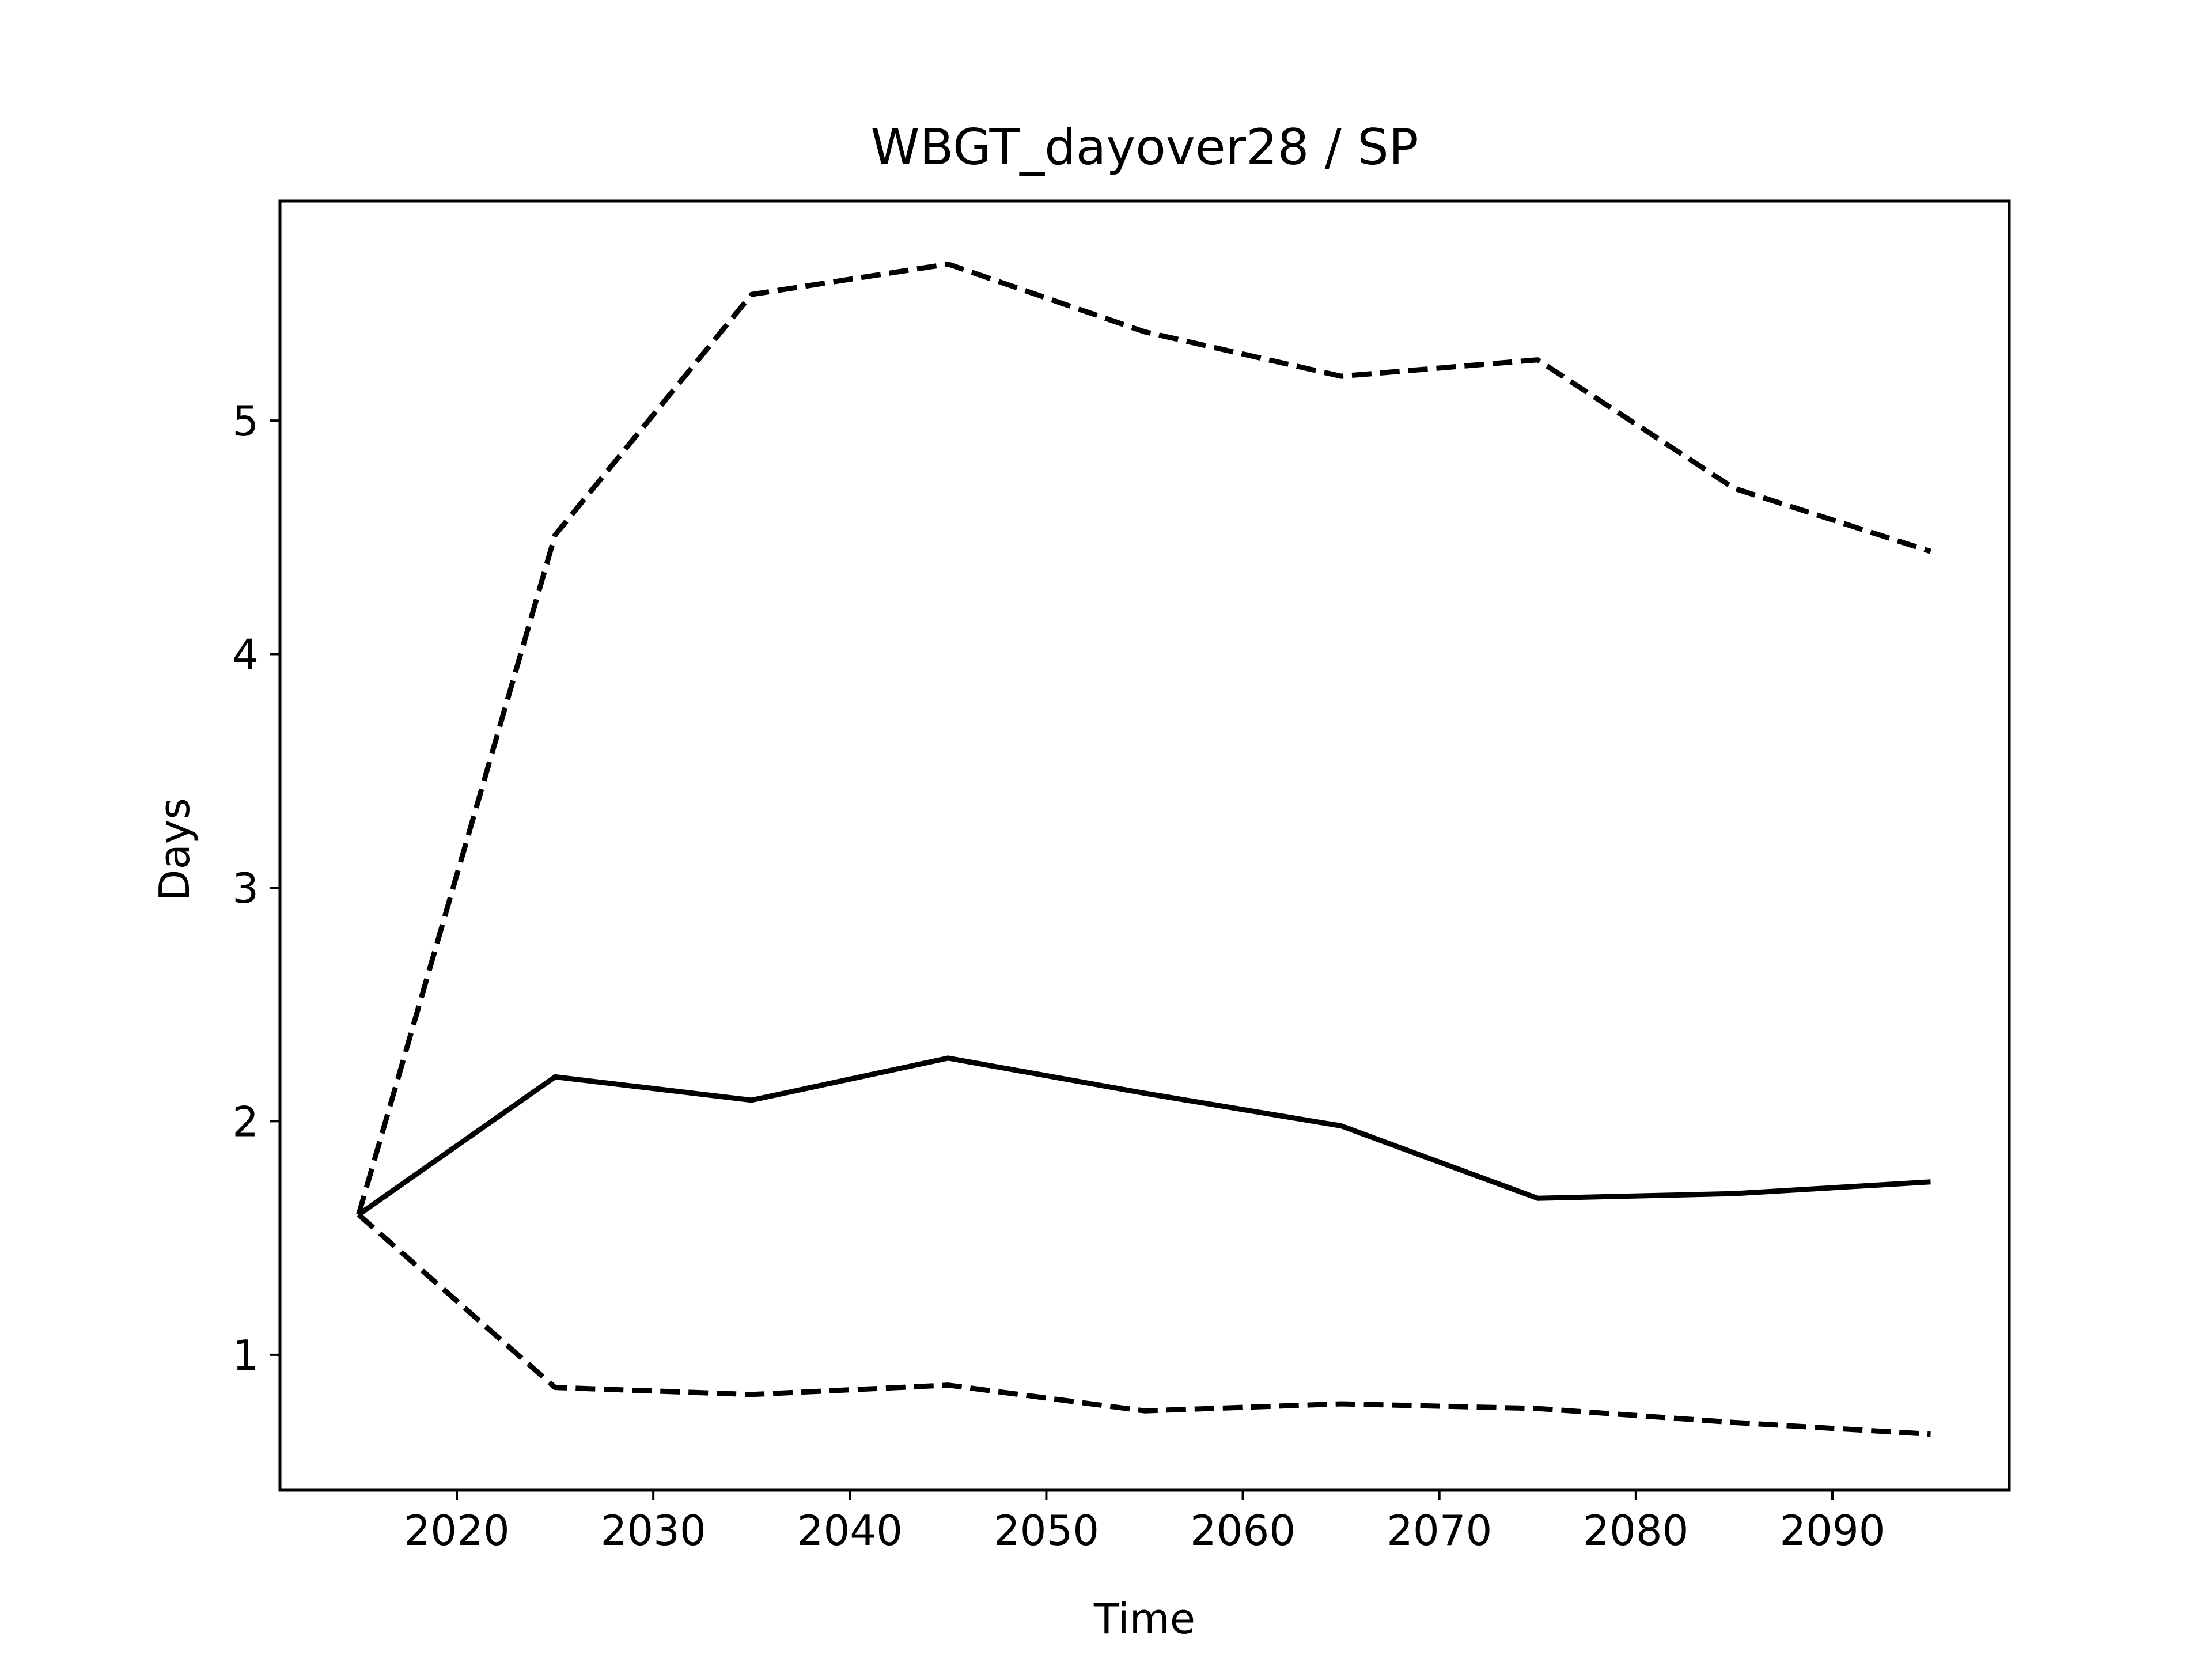 The image size is (2212, 1659). I want to click on x-tick-label: 2030, so click(653, 1530).